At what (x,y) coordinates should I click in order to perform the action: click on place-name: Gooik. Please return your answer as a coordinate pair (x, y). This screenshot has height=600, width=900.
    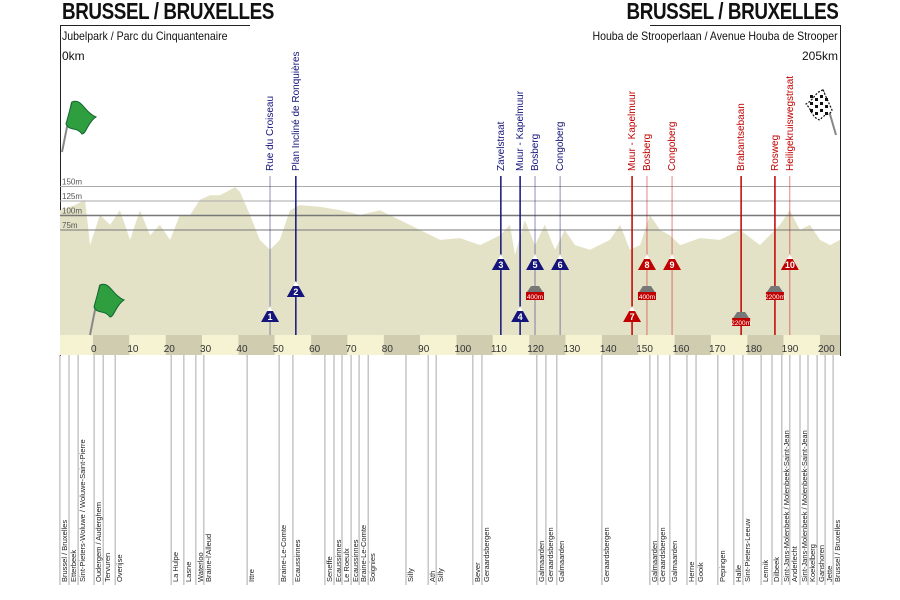
    Looking at the image, I should click on (700, 572).